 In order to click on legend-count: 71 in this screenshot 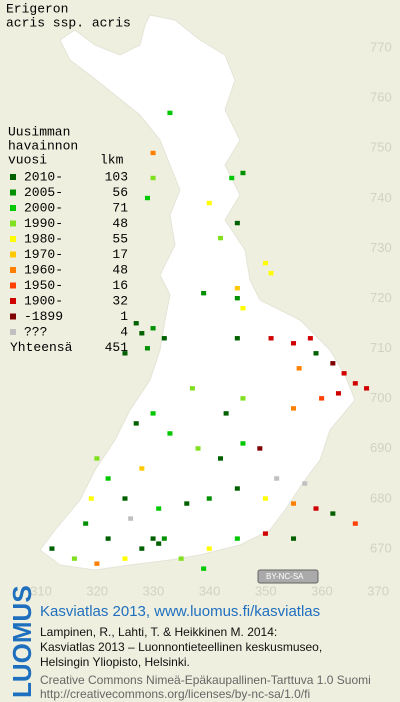, I will do `click(120, 207)`.